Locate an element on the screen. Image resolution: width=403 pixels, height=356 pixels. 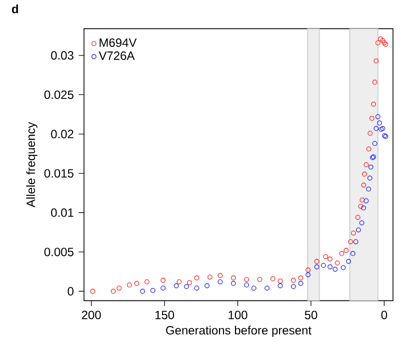
y-tick-label: 0.015 is located at coordinates (59, 173).